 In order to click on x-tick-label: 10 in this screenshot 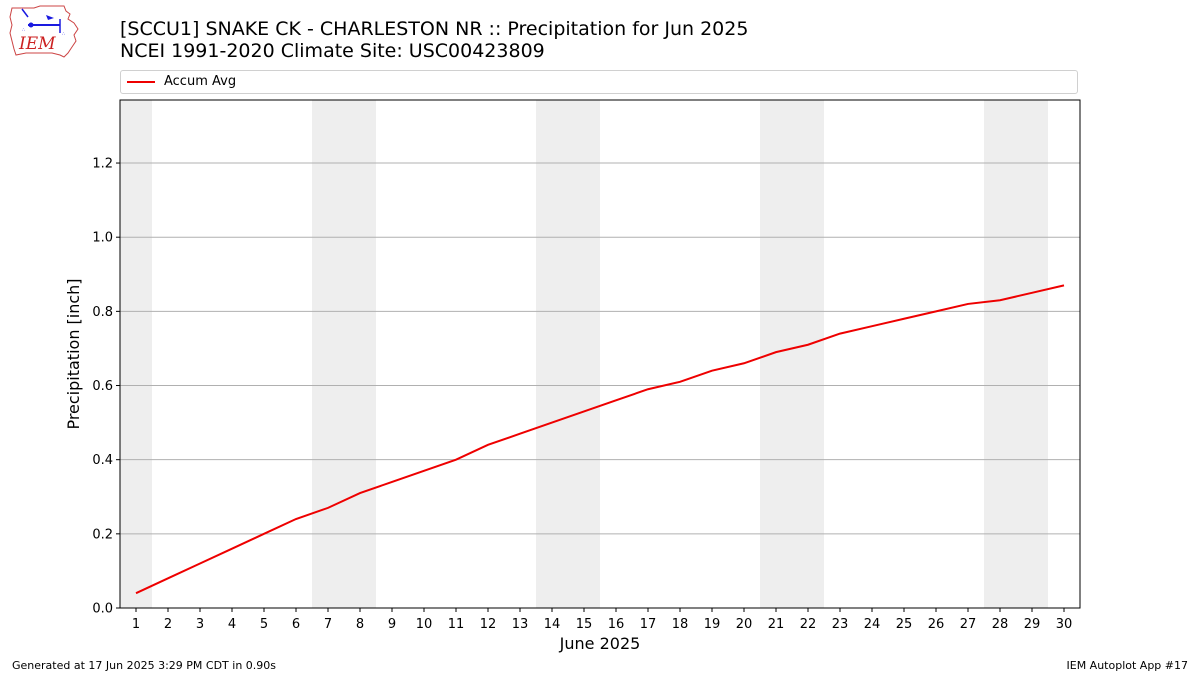, I will do `click(424, 624)`.